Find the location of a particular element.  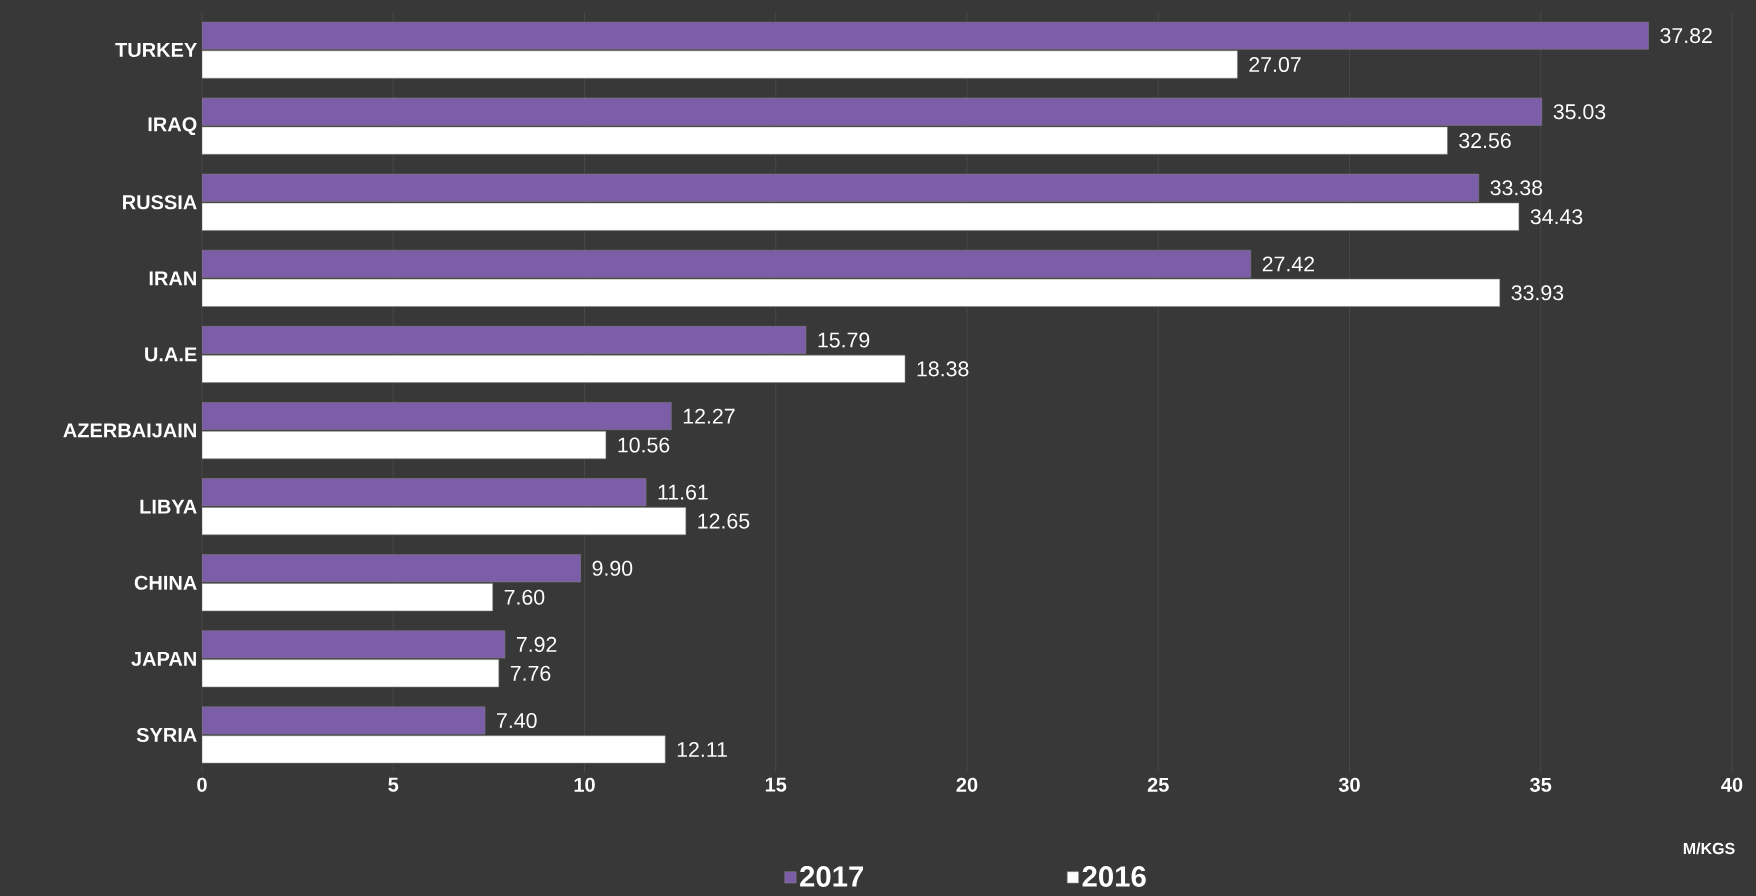

data-label: 32.56 is located at coordinates (1485, 141).